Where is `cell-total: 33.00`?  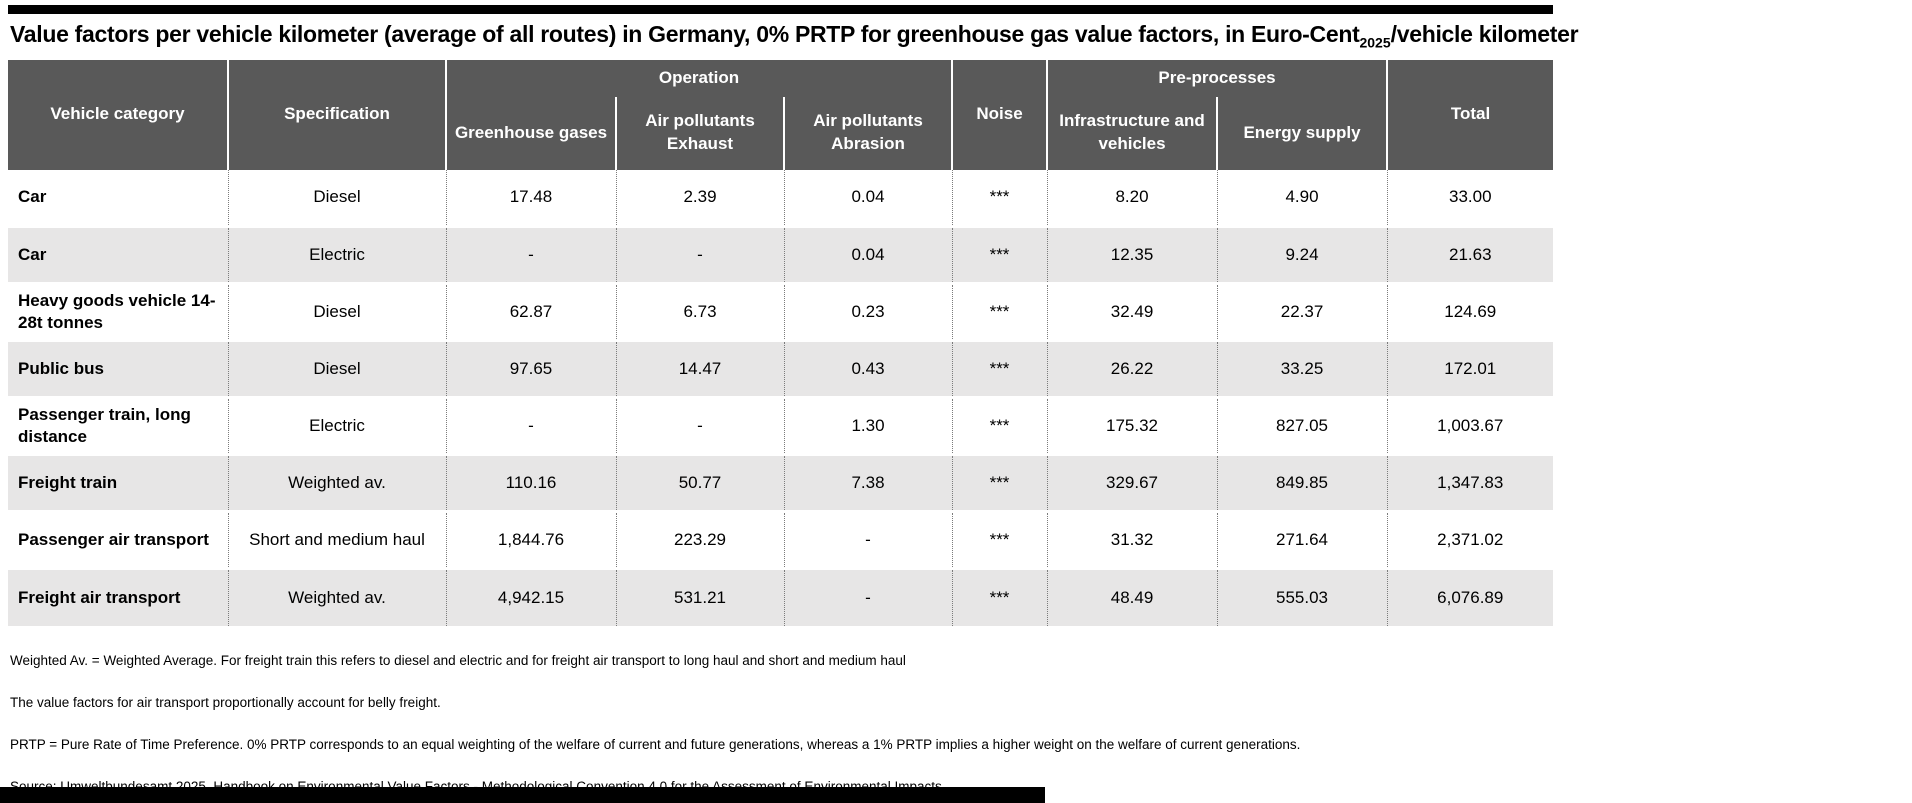 cell-total: 33.00 is located at coordinates (1470, 198).